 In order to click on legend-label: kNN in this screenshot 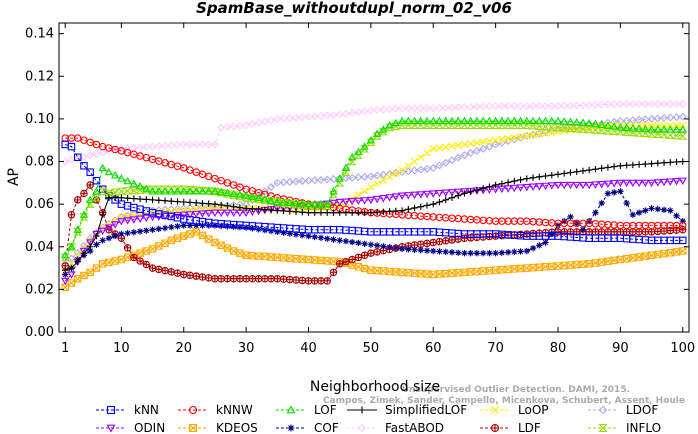, I will do `click(146, 410)`.